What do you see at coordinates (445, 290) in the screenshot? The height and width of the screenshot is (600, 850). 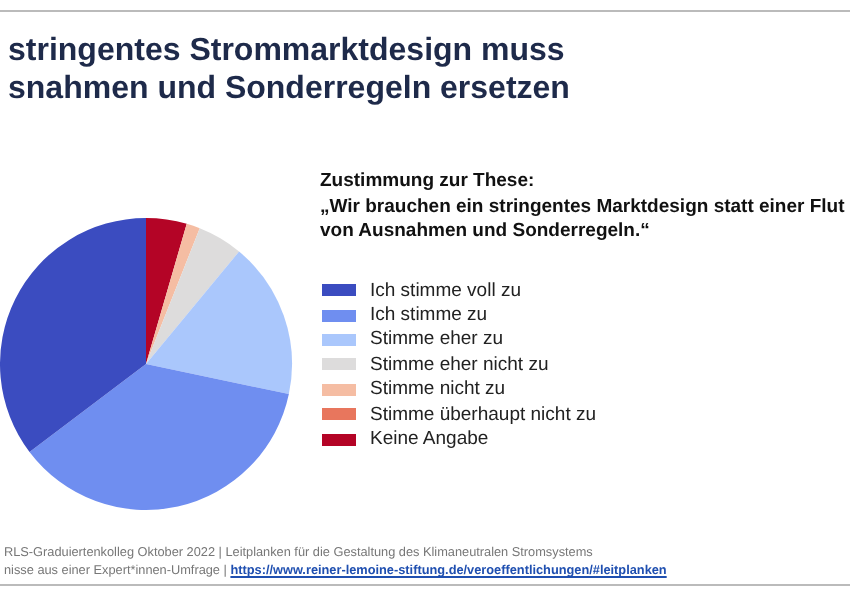 I see `legend-label: Ich stimme voll zu` at bounding box center [445, 290].